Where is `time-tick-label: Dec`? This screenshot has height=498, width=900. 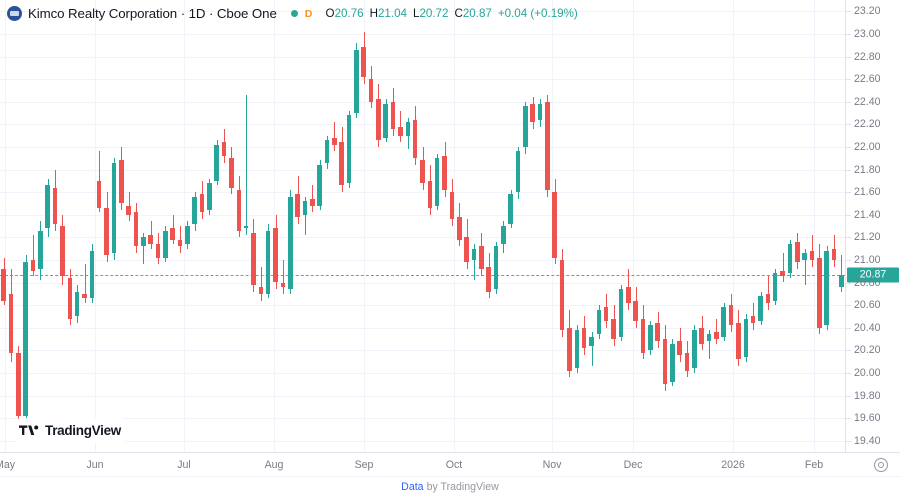 time-tick-label: Dec is located at coordinates (633, 465).